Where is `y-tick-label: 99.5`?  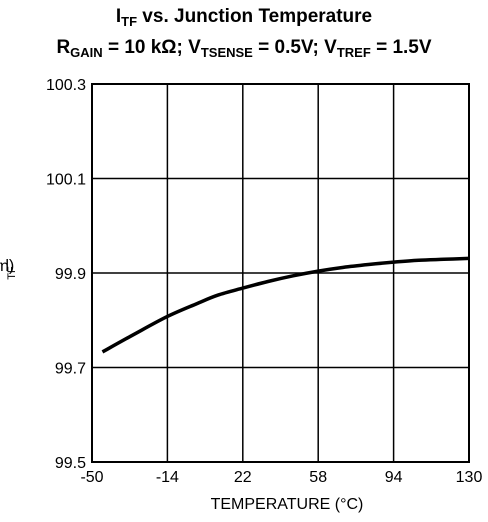 y-tick-label: 99.5 is located at coordinates (70, 463).